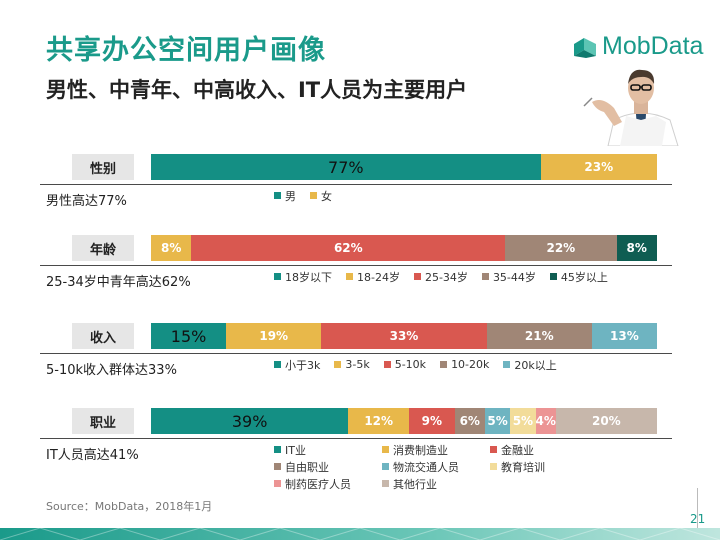 This screenshot has height=540, width=720. I want to click on bar-segment: 77%, so click(346, 167).